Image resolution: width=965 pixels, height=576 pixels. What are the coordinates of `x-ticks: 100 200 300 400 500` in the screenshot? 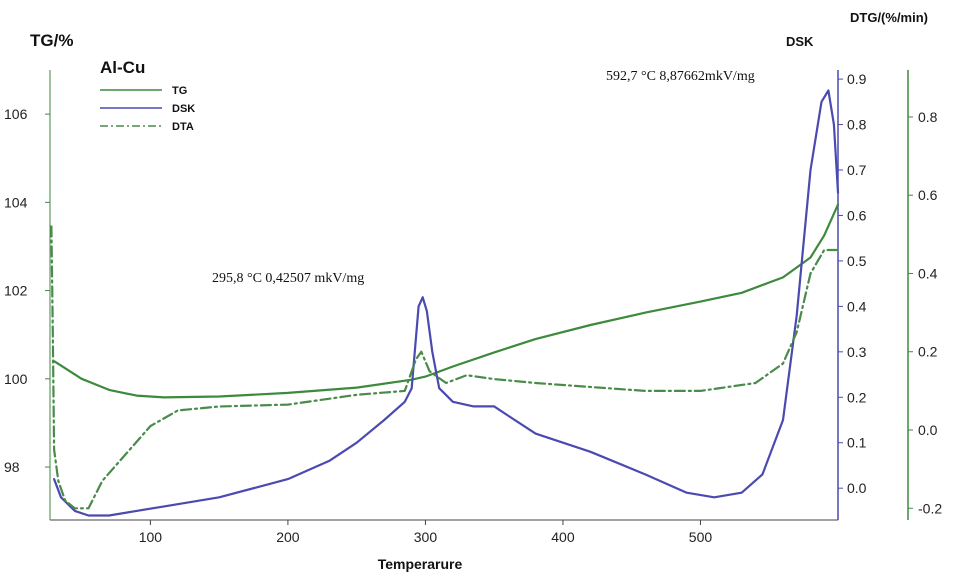 It's located at (426, 532).